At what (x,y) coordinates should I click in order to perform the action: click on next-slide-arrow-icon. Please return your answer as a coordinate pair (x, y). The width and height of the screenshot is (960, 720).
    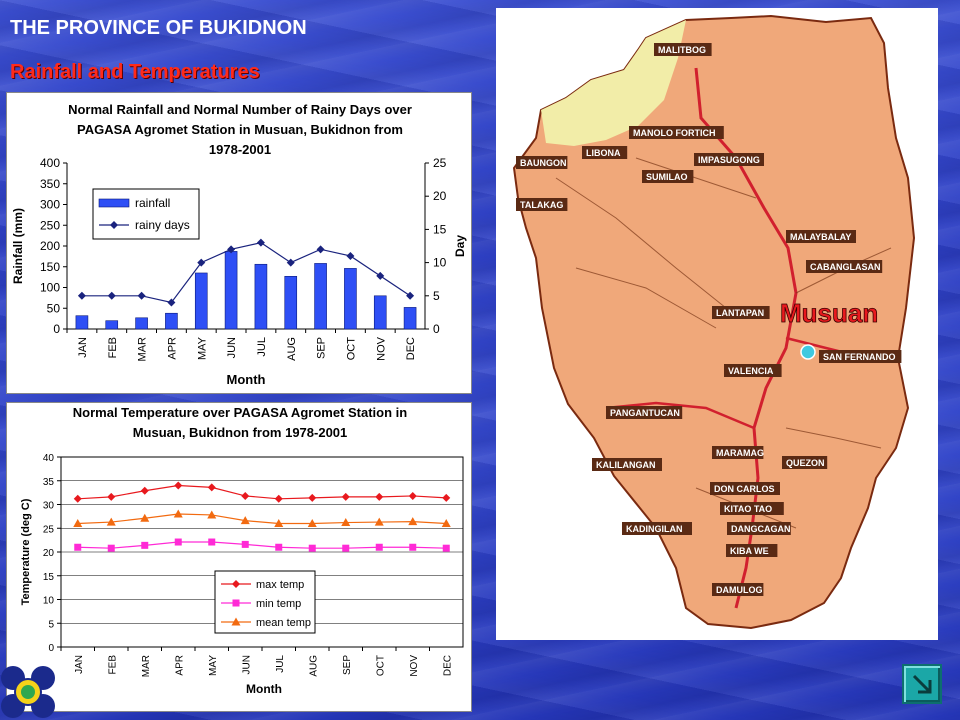
    Looking at the image, I should click on (922, 684).